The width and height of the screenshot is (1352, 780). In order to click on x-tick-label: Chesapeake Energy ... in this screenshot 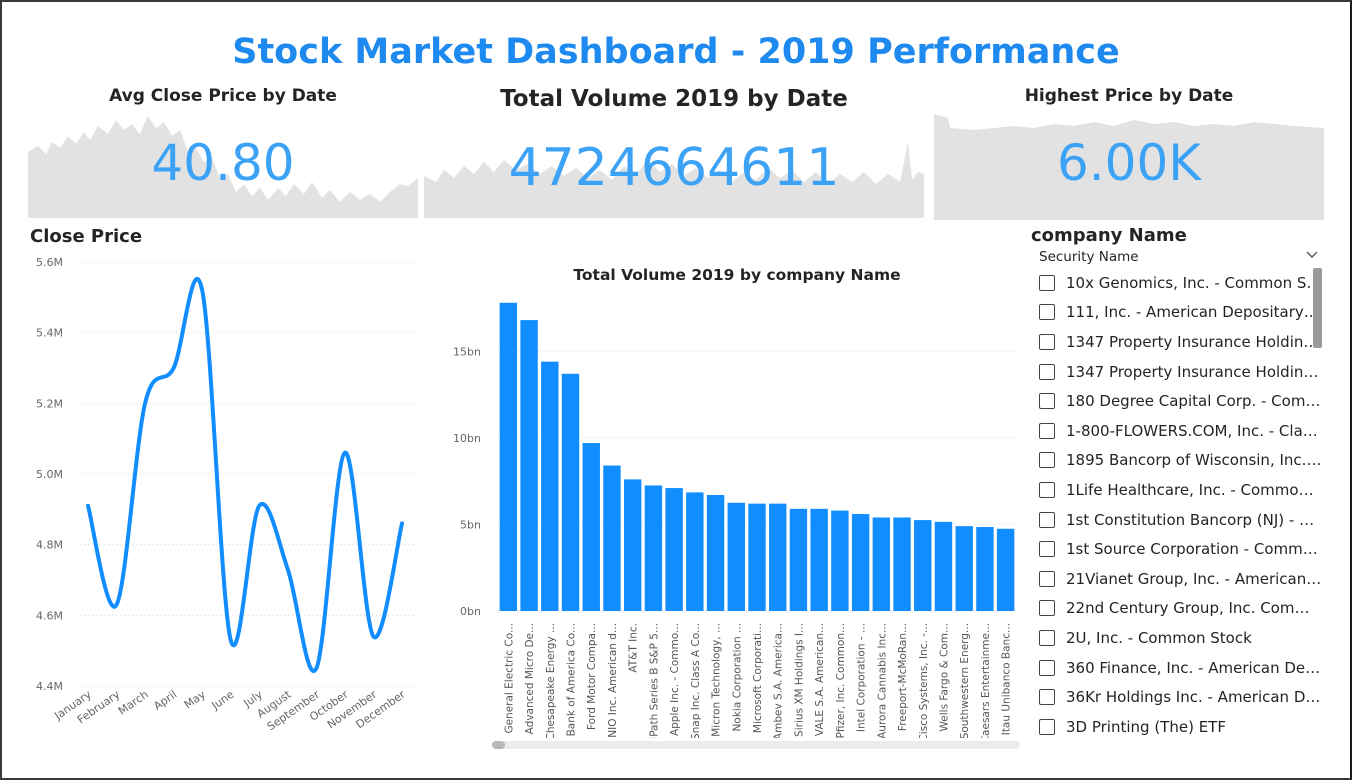, I will do `click(551, 680)`.